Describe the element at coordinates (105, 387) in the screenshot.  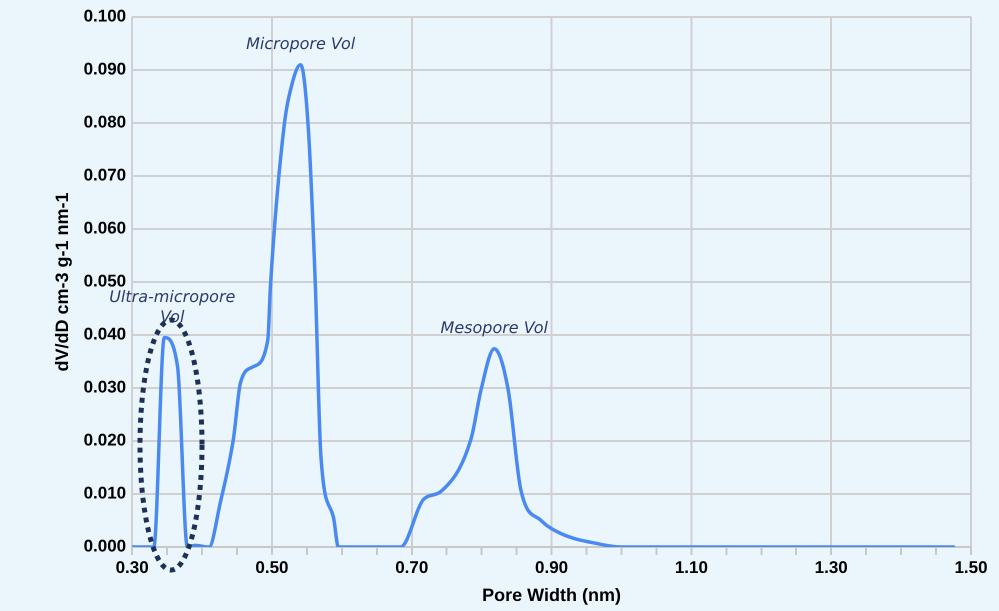
I see `y-tick-label: 0.030` at that location.